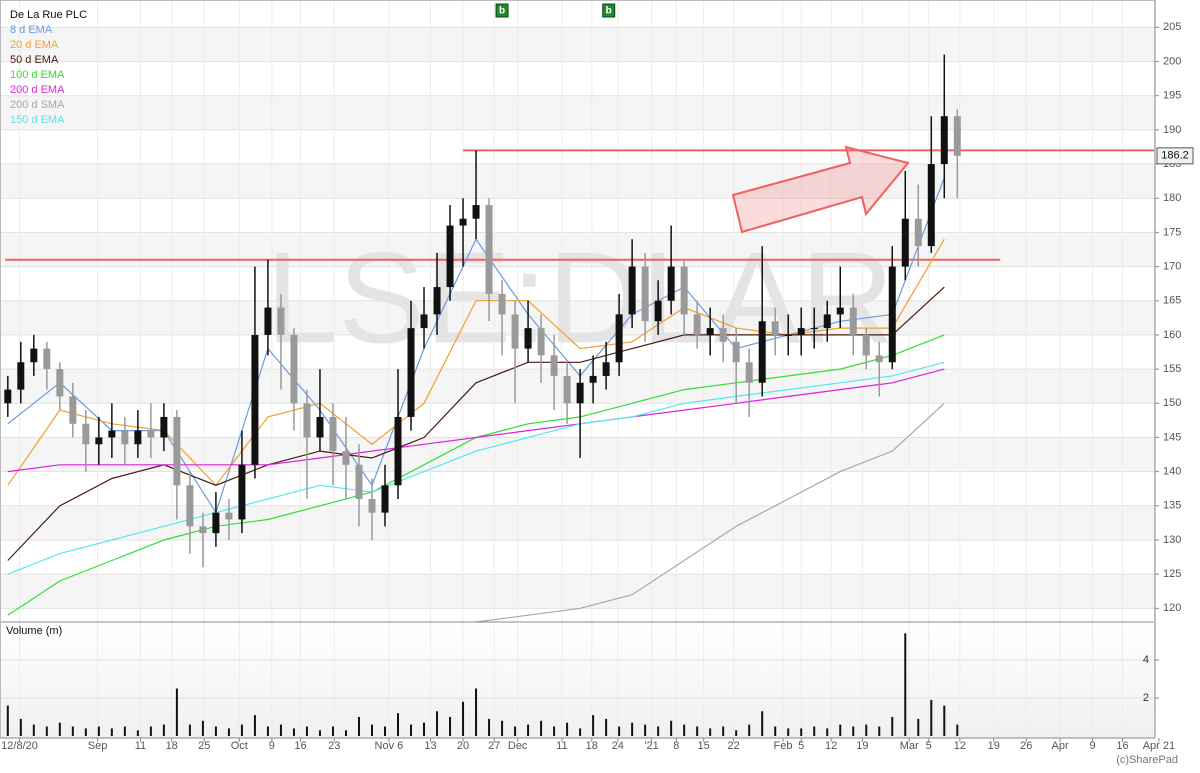 This screenshot has width=1200, height=773. What do you see at coordinates (609, 10) in the screenshot?
I see `marker-box` at bounding box center [609, 10].